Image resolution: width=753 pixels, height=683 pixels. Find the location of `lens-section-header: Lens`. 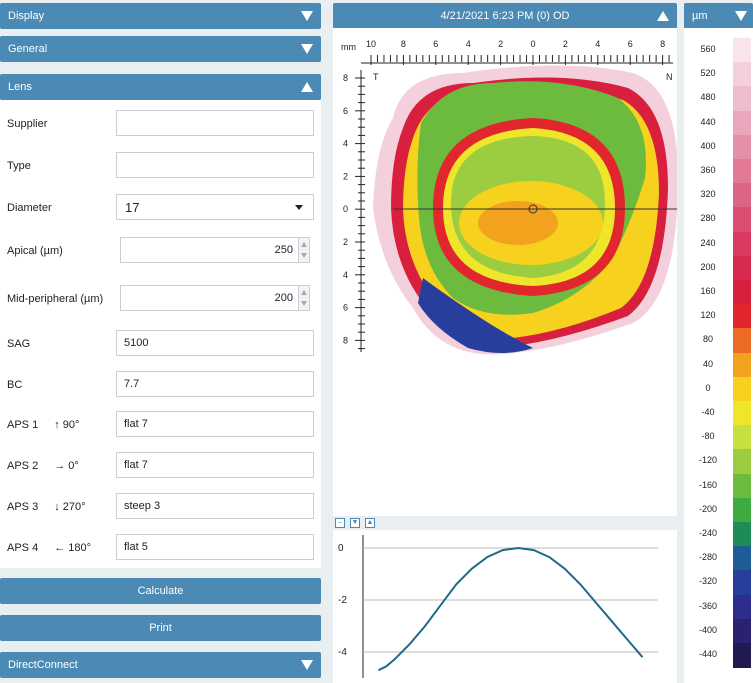

lens-section-header: Lens is located at coordinates (160, 87).